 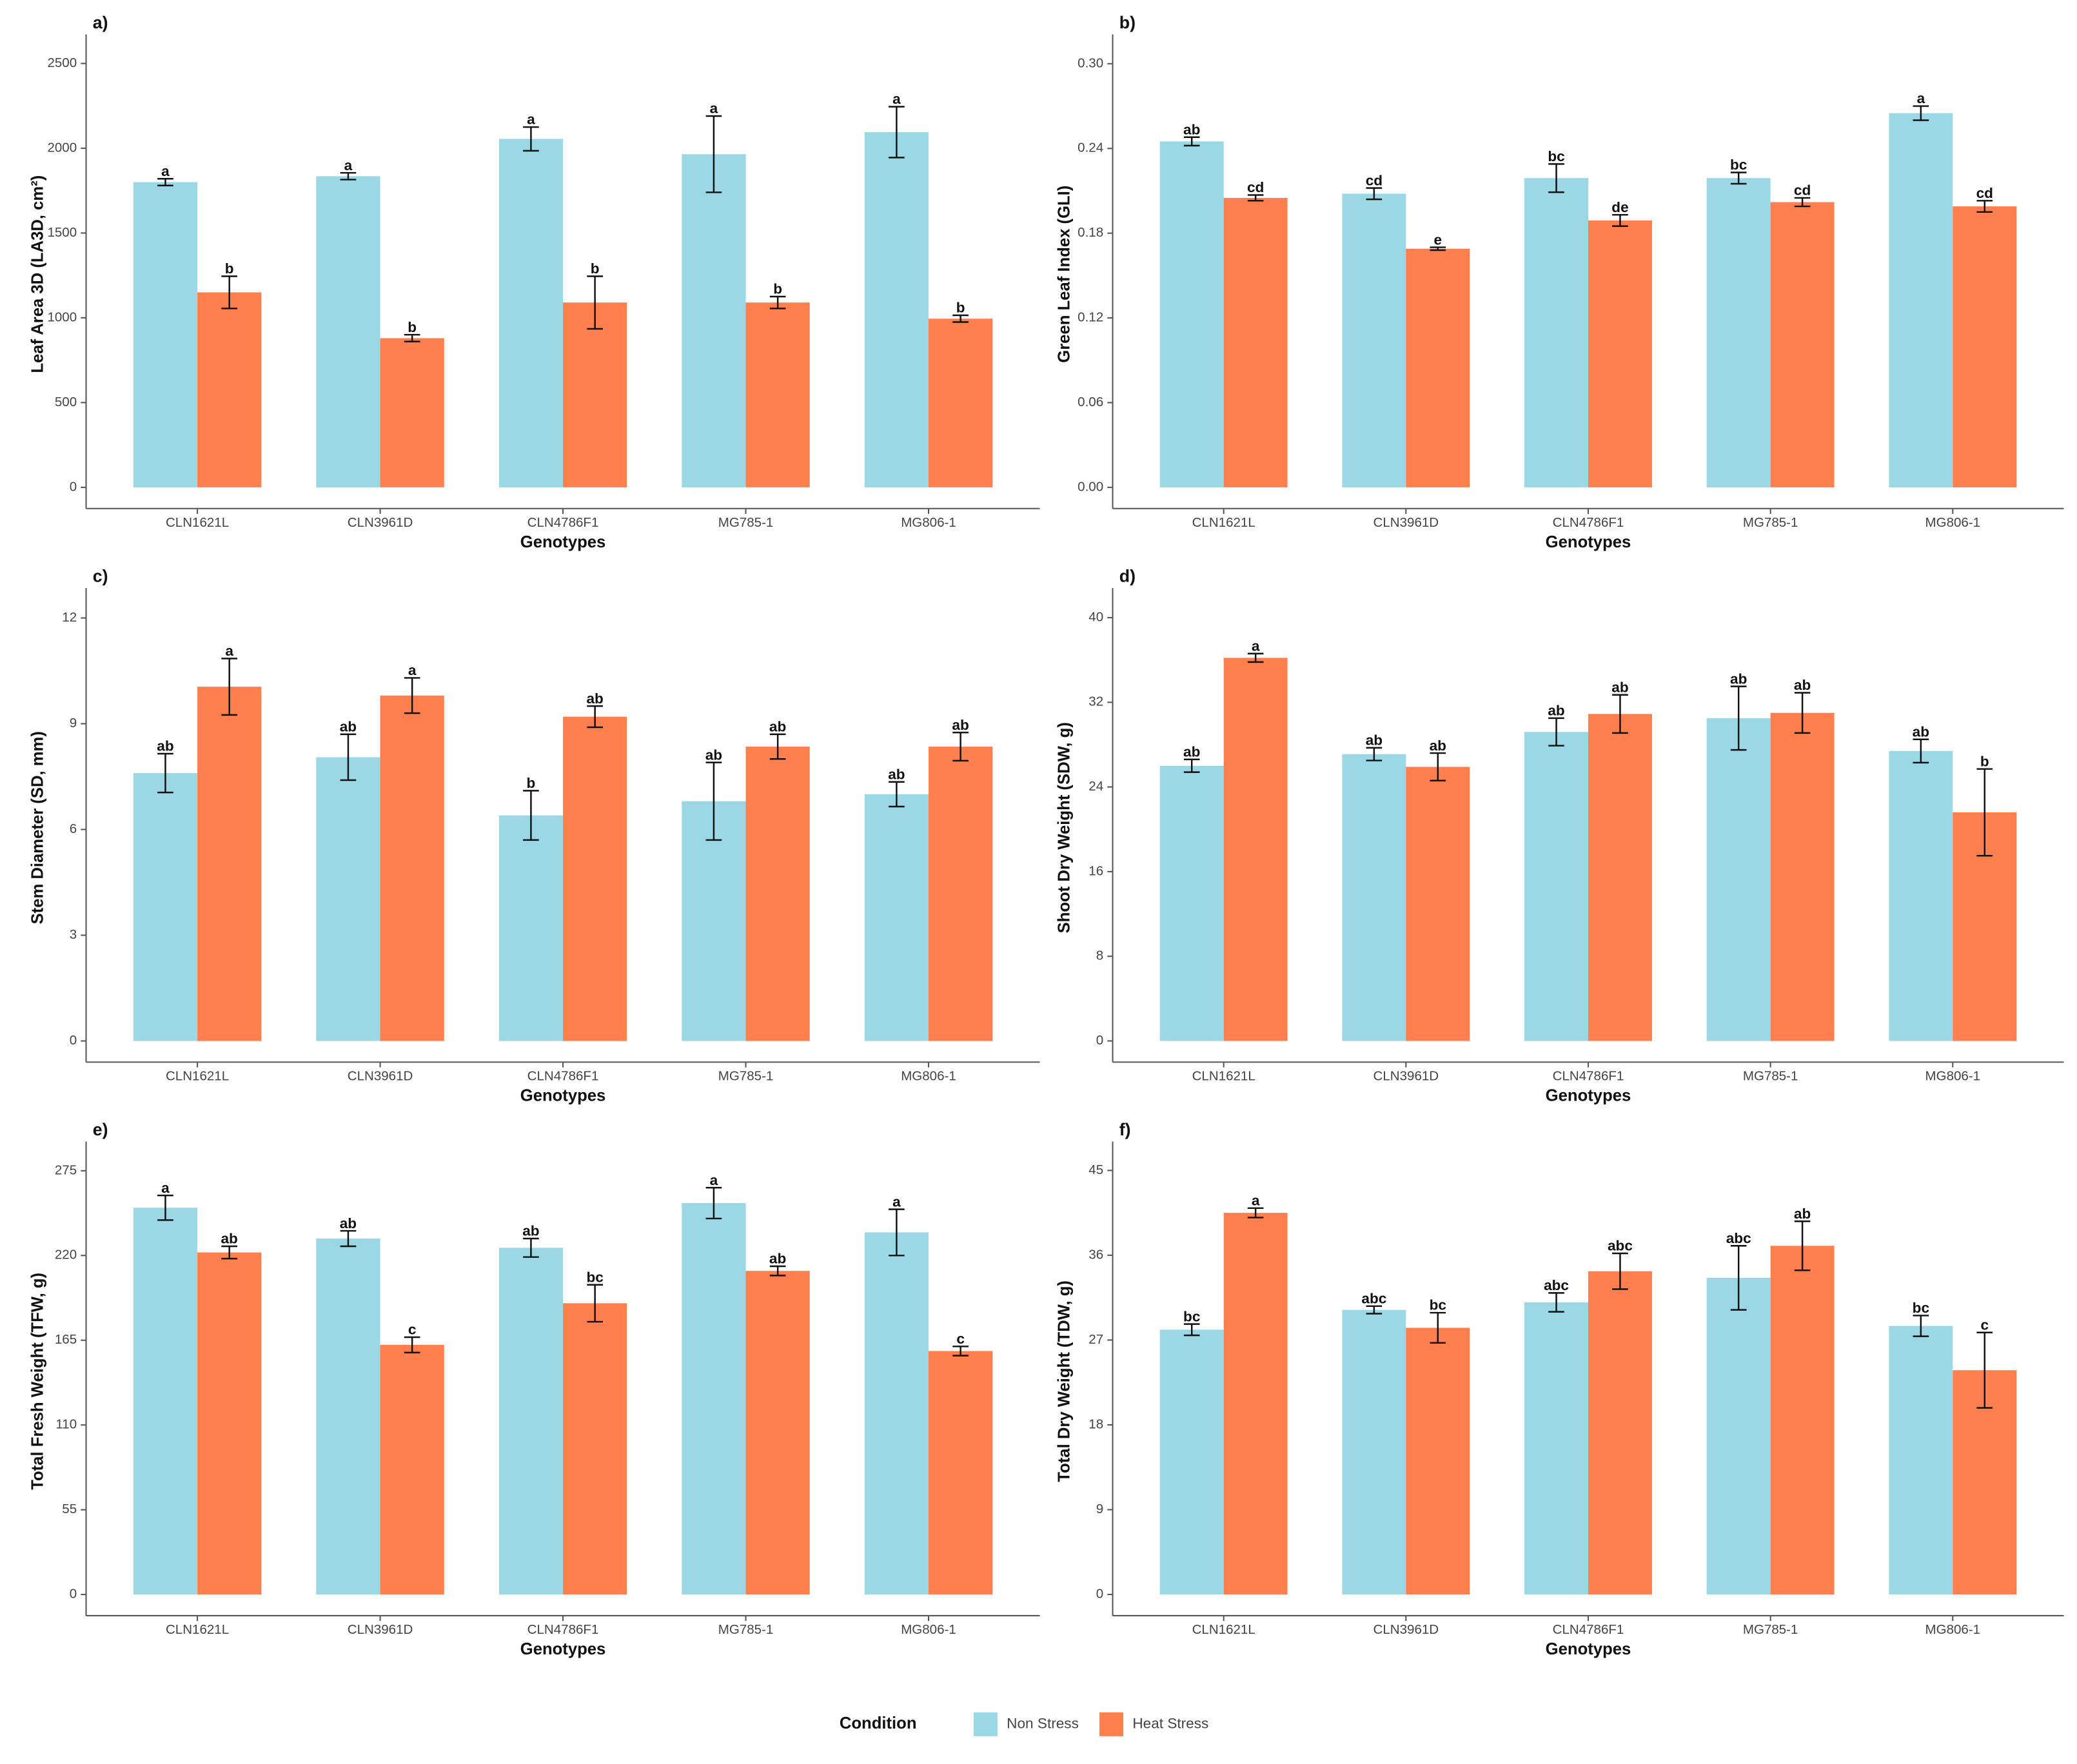 What do you see at coordinates (1373, 1299) in the screenshot?
I see `significance-letter: abc` at bounding box center [1373, 1299].